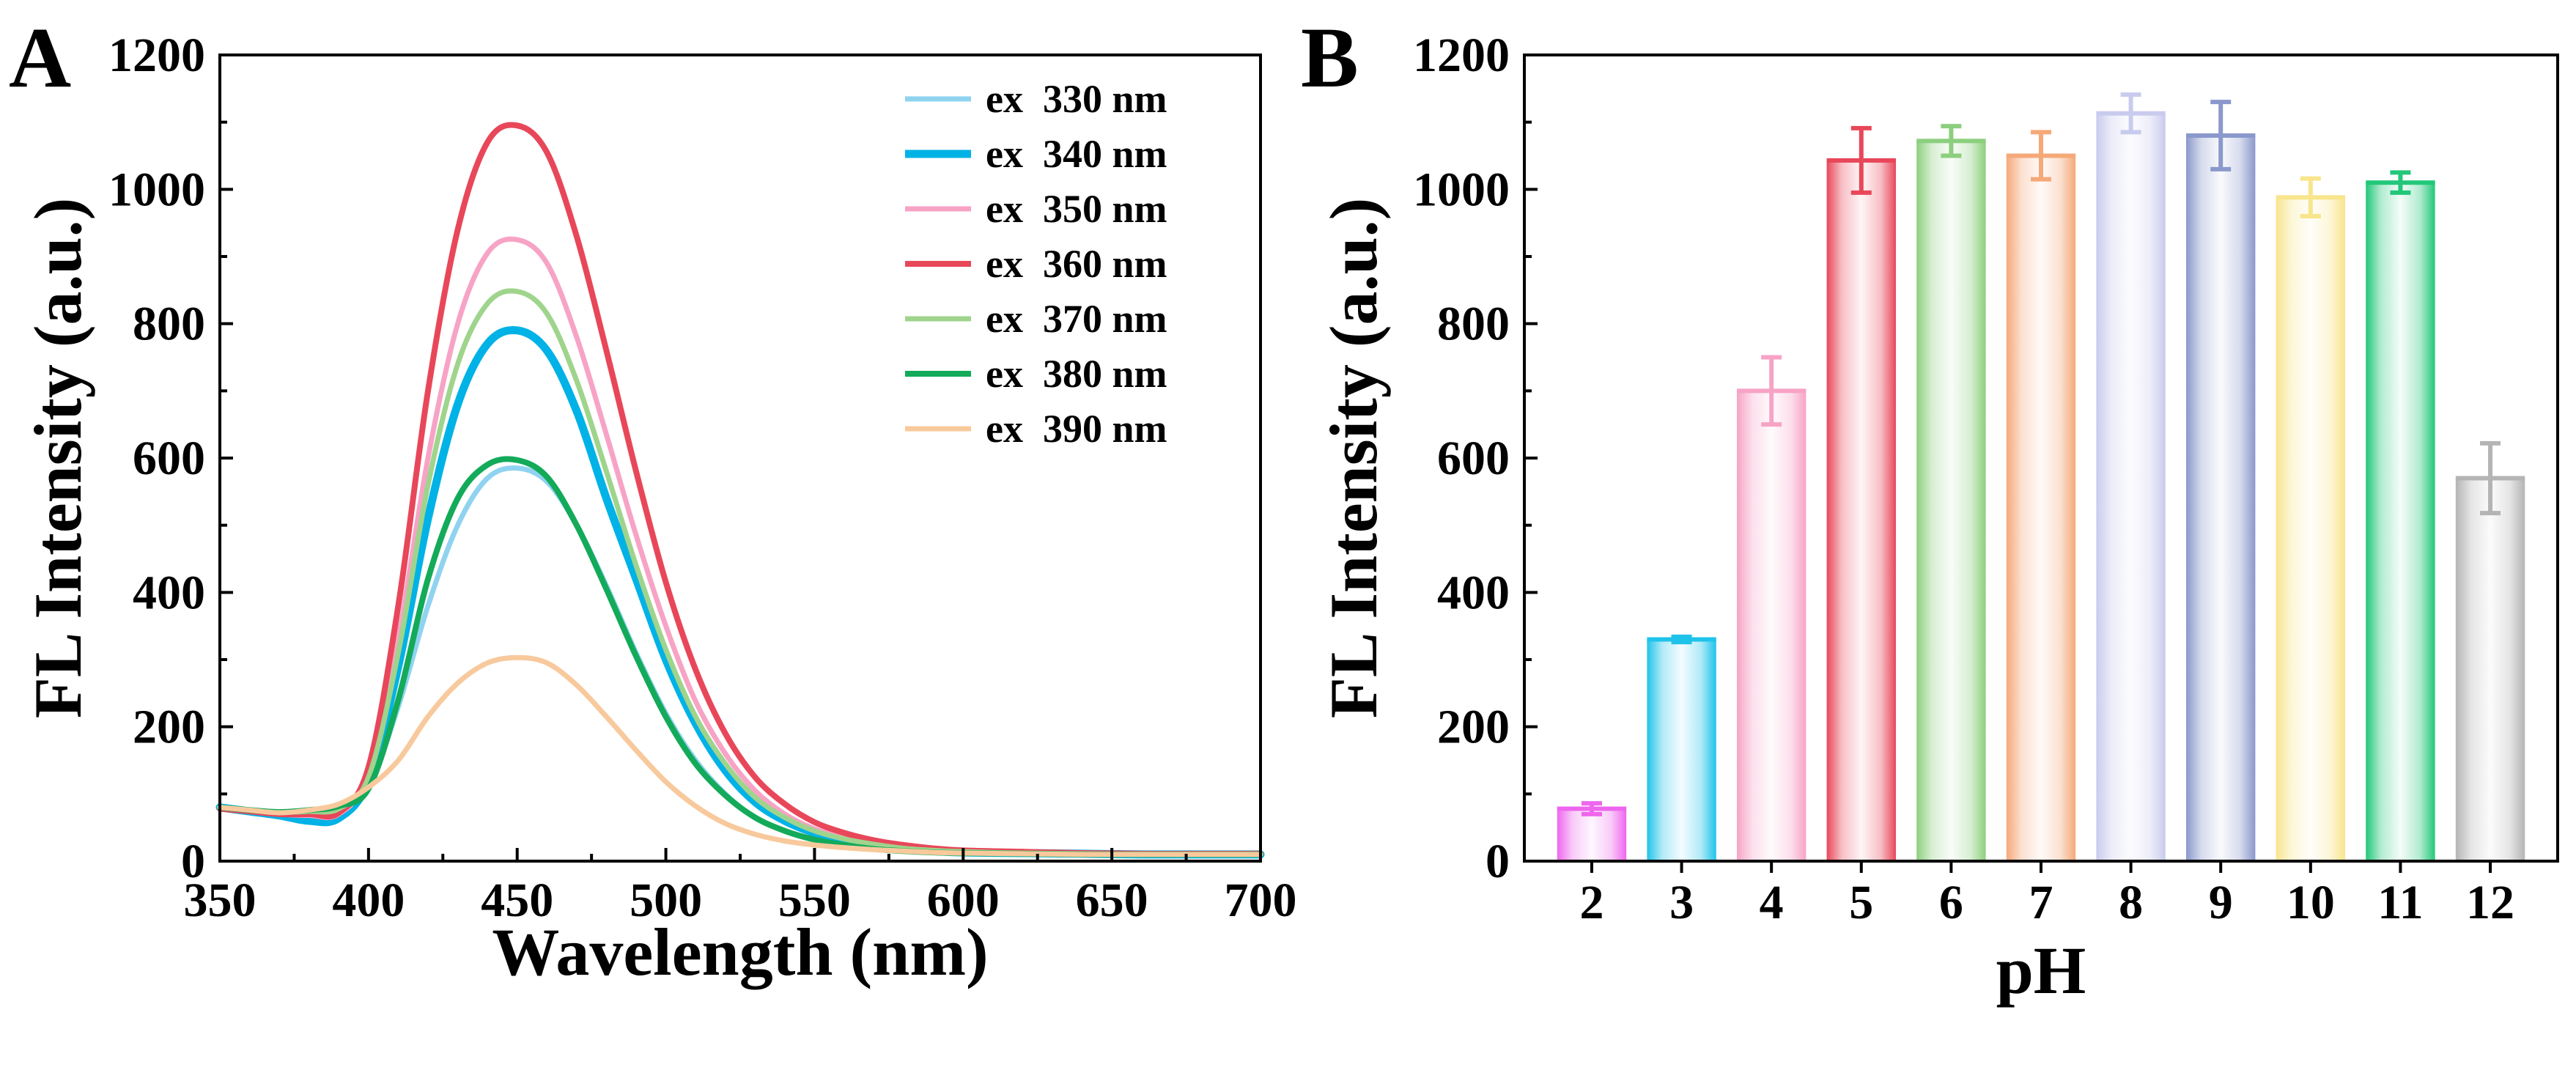 This screenshot has width=2576, height=1070. Describe the element at coordinates (1353, 458) in the screenshot. I see `panel-b-y-axis-title: FL Intensity (a.u.)` at that location.